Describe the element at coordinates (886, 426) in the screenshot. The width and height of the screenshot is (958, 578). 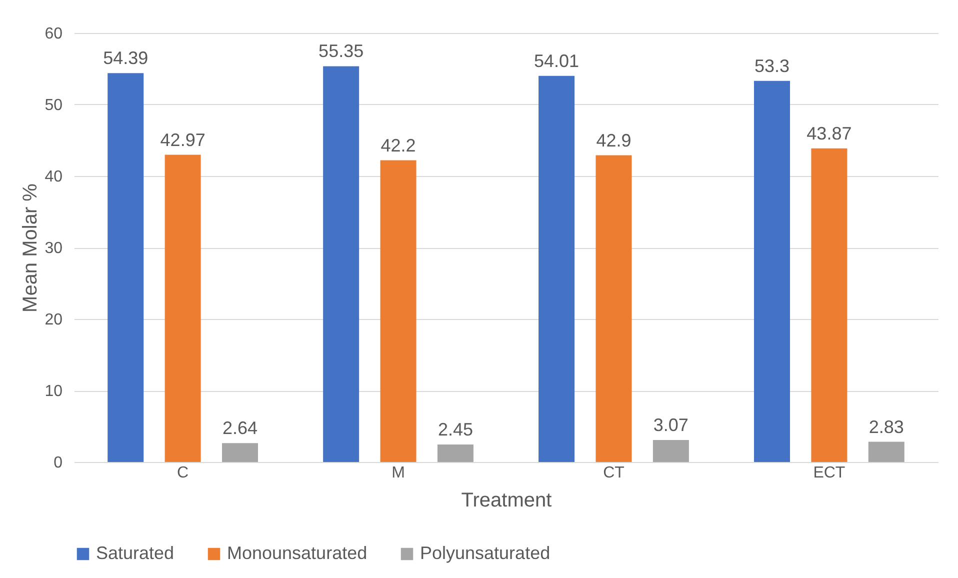
I see `data-label: 2.83` at that location.